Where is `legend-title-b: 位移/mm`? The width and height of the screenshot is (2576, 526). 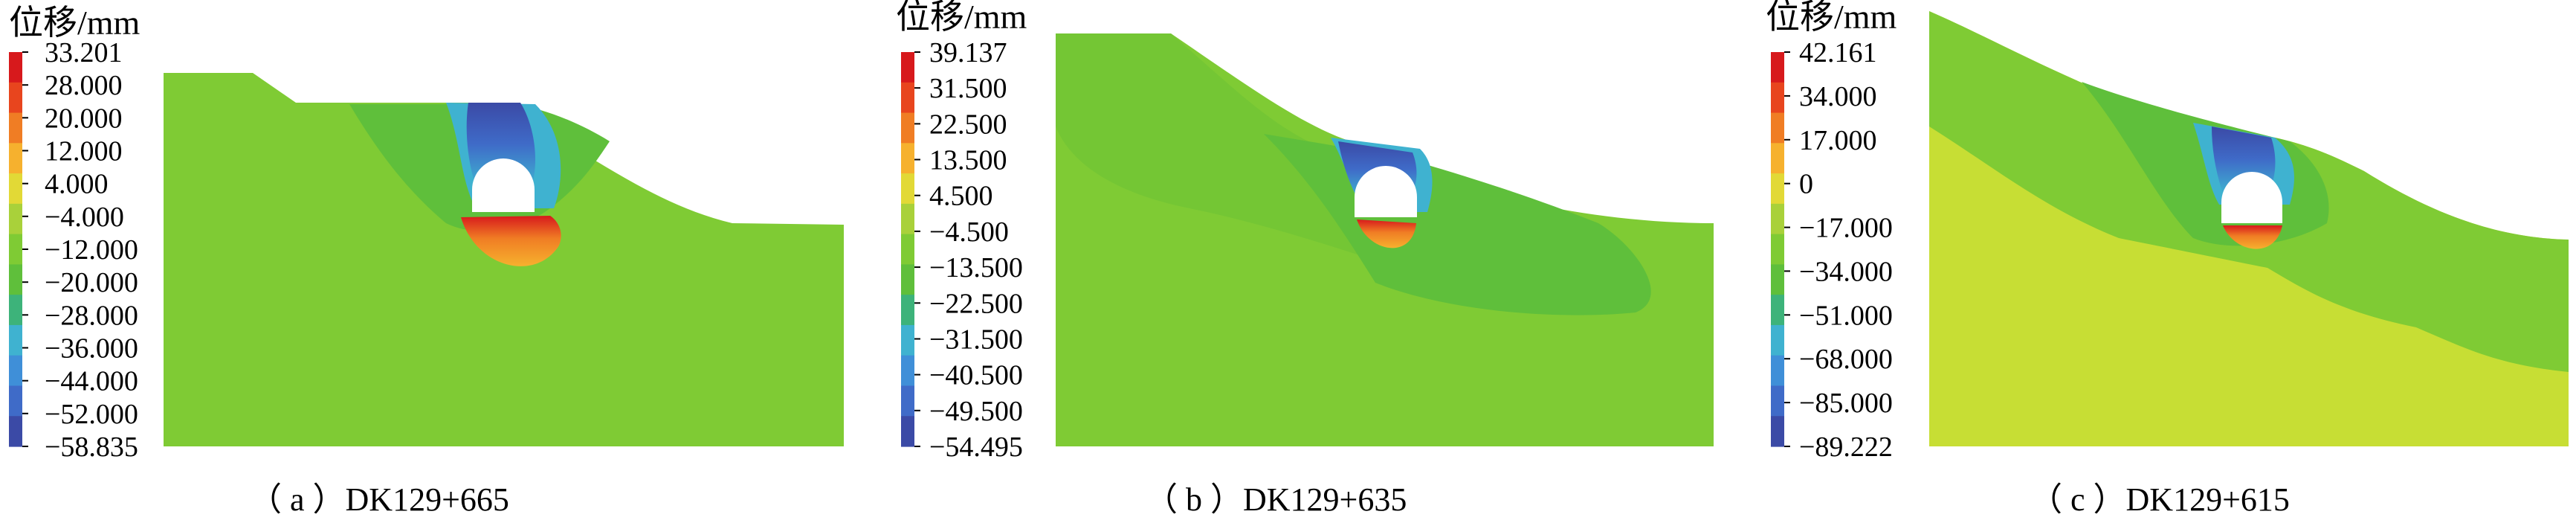 legend-title-b: 位移/mm is located at coordinates (961, 18).